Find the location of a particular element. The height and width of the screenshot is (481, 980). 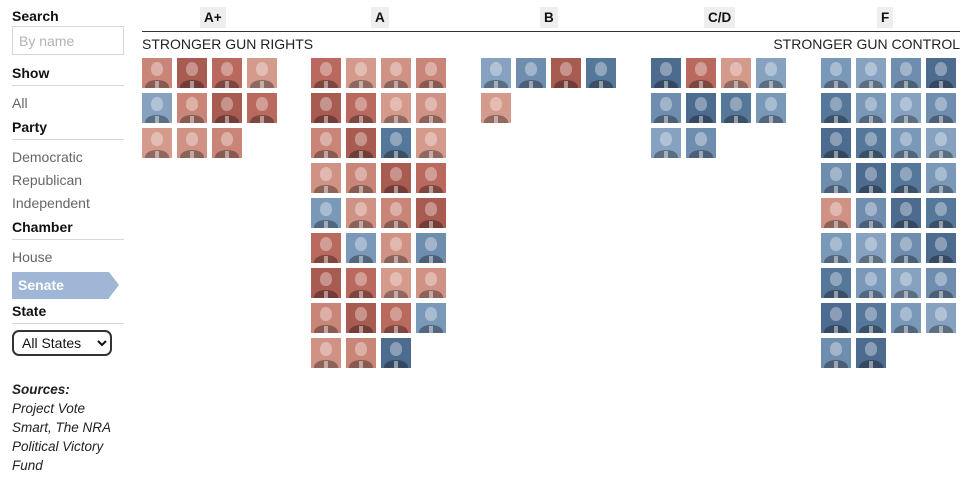

party-independent-option: Independent is located at coordinates (51, 203).